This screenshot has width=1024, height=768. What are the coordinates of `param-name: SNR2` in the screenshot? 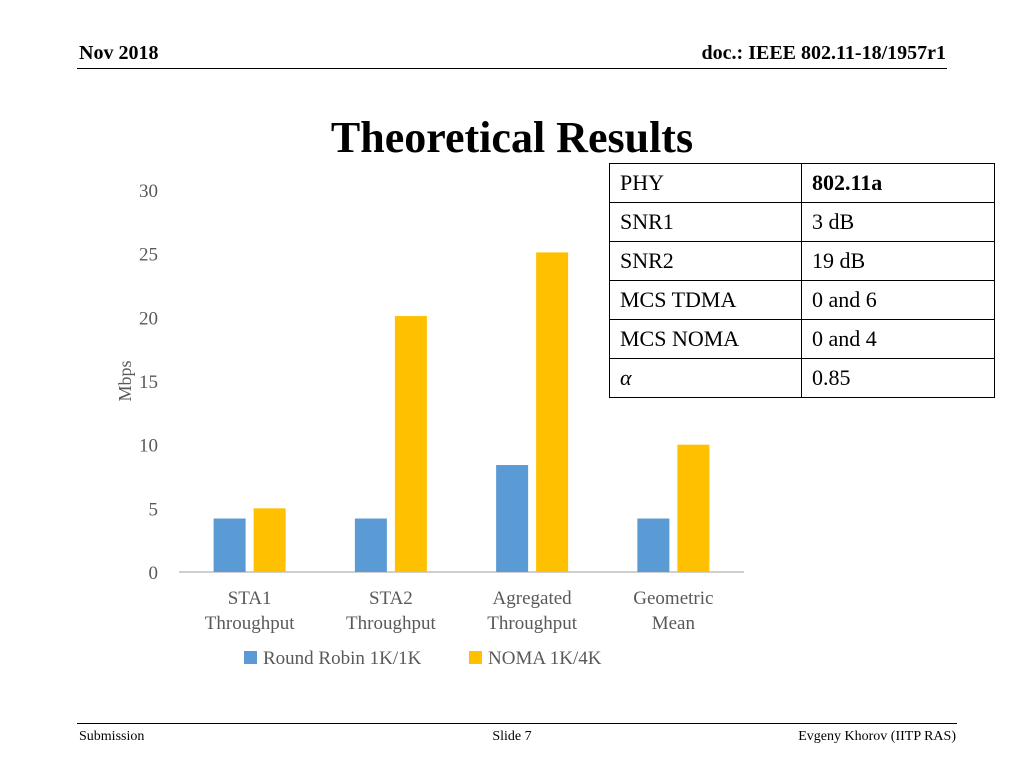 It's located at (705, 261).